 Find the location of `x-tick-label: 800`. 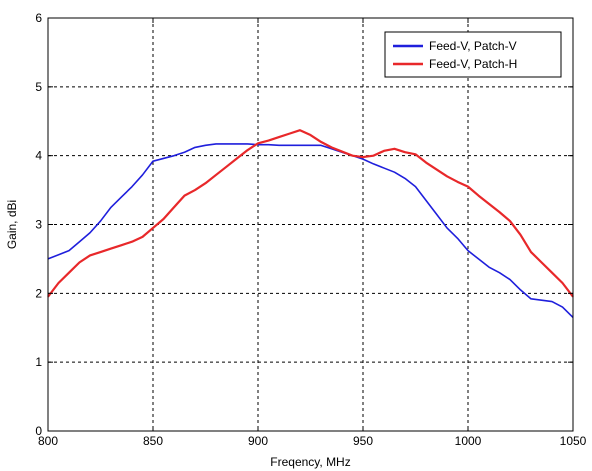

x-tick-label: 800 is located at coordinates (48, 441).